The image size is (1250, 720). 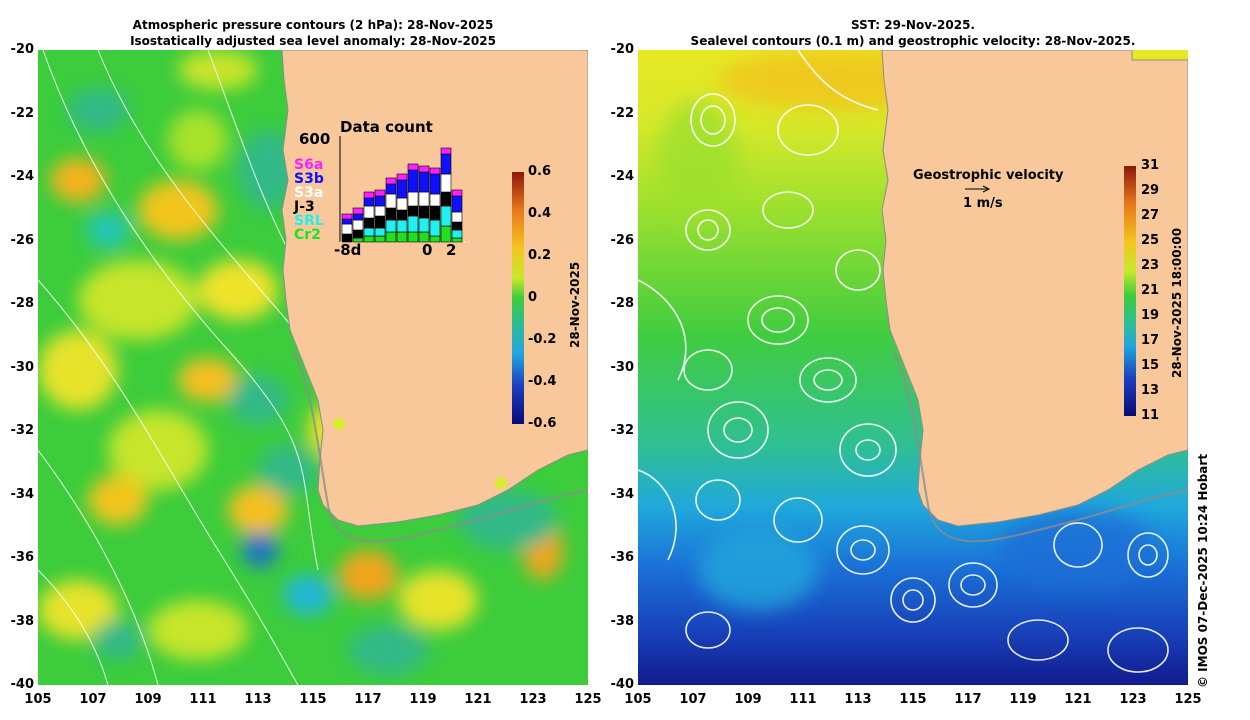 I want to click on x-tick-label: 117, so click(x=368, y=699).